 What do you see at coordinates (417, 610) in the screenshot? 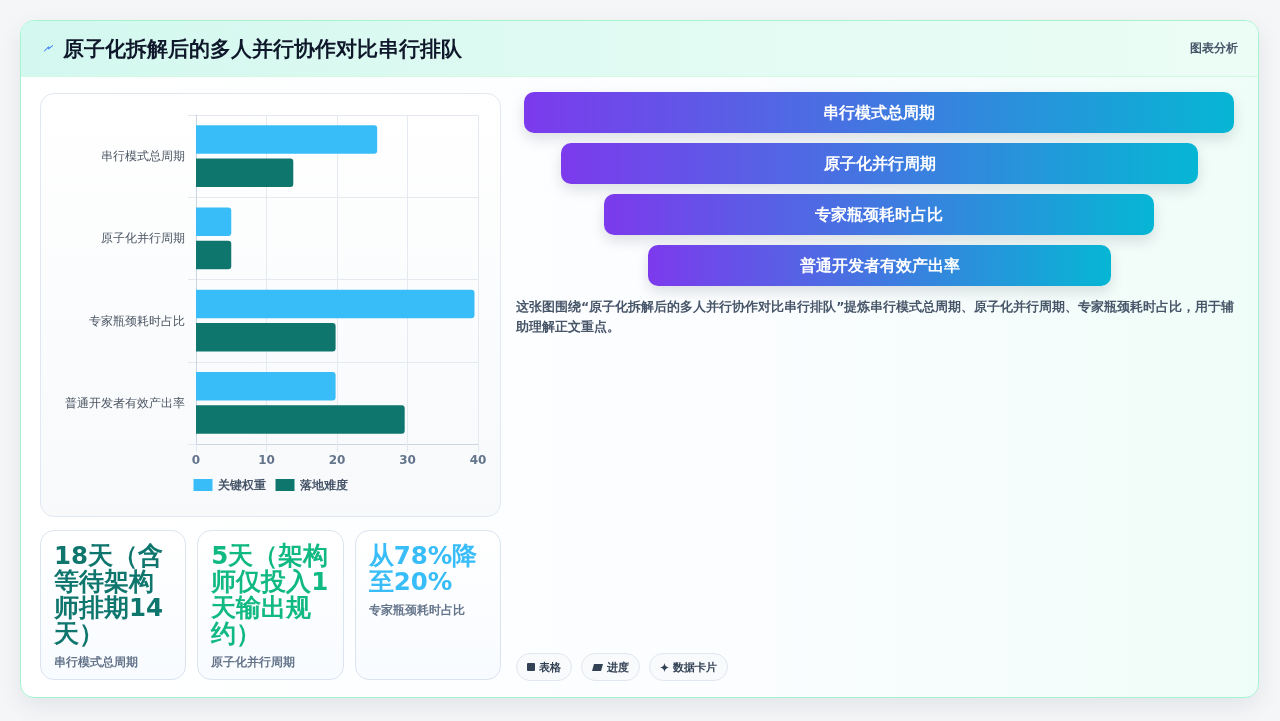
I see `text: 专家瓶颈耗时占比` at bounding box center [417, 610].